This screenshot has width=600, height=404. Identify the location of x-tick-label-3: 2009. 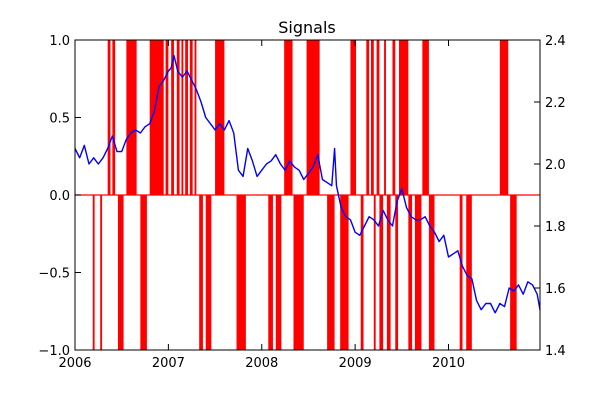
(355, 363).